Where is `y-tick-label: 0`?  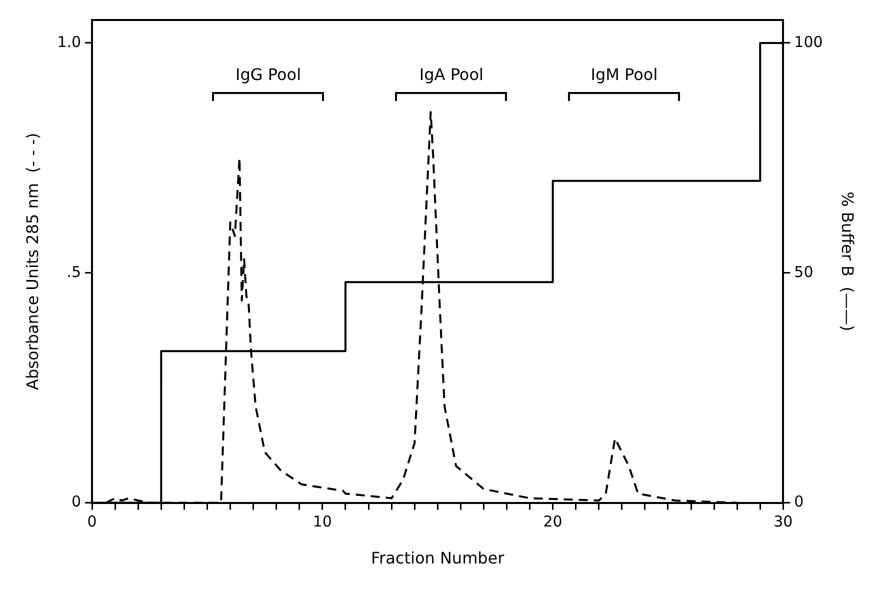 y-tick-label: 0 is located at coordinates (77, 501).